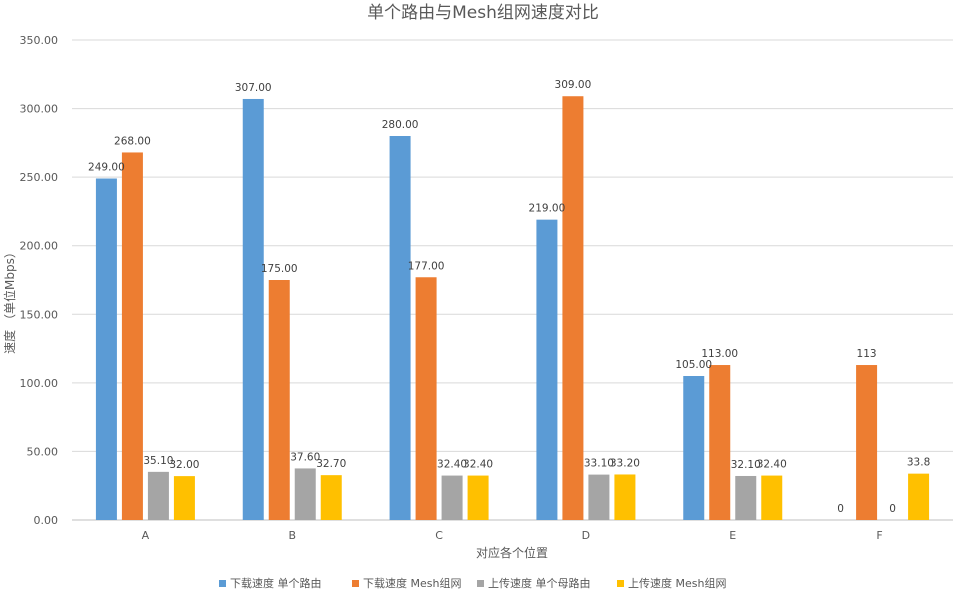 This screenshot has height=599, width=967. What do you see at coordinates (539, 583) in the screenshot?
I see `legend-label: 上传速度 单个母路由` at bounding box center [539, 583].